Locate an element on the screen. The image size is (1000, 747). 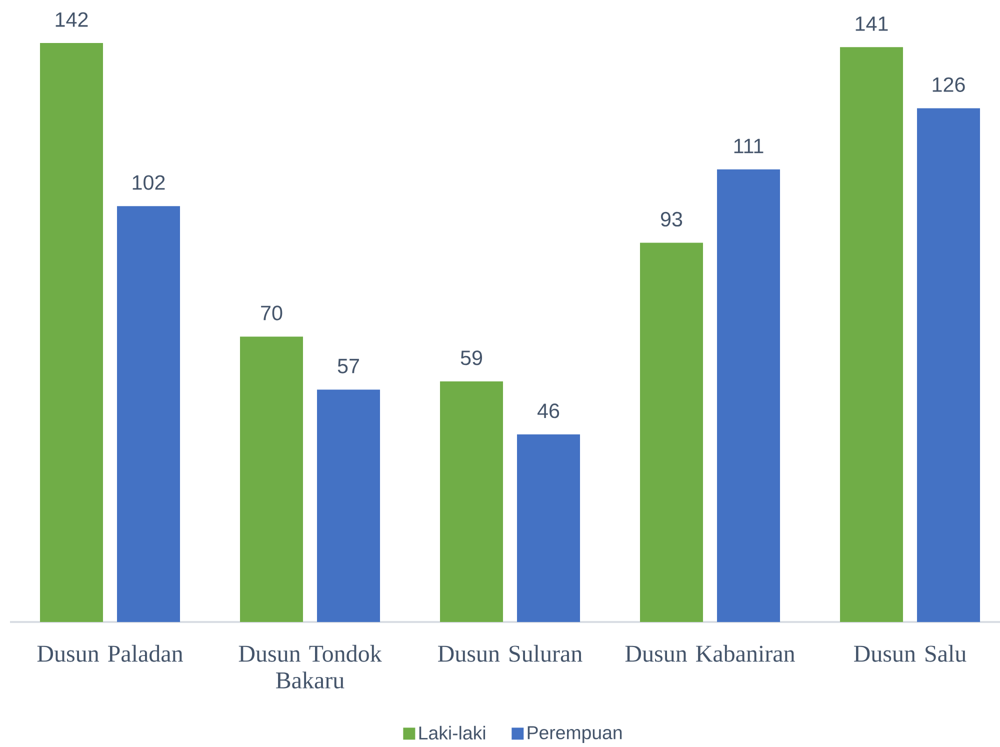
data-label: 141 is located at coordinates (872, 23).